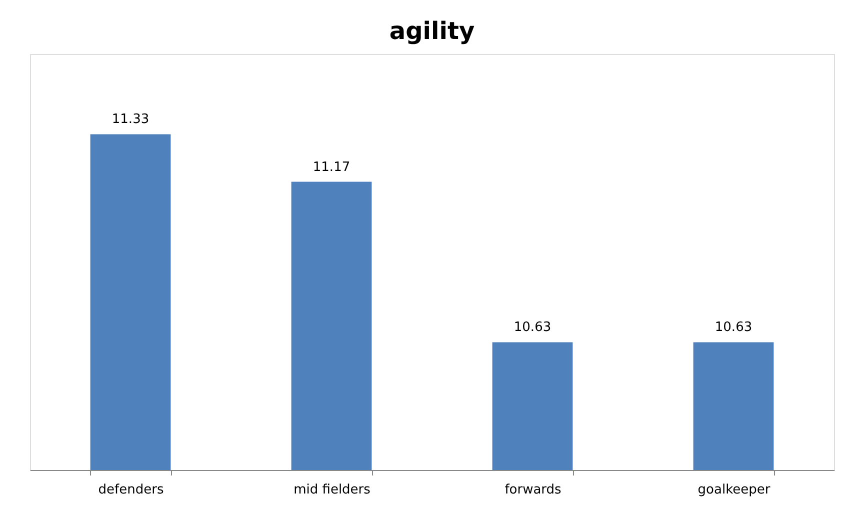  I want to click on data-label: 11.17, so click(331, 167).